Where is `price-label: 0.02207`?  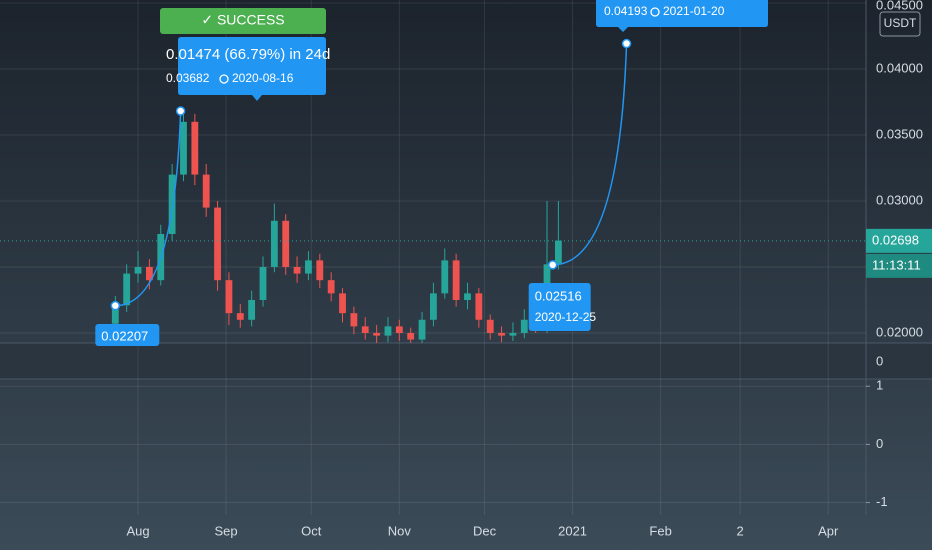 price-label: 0.02207 is located at coordinates (124, 335).